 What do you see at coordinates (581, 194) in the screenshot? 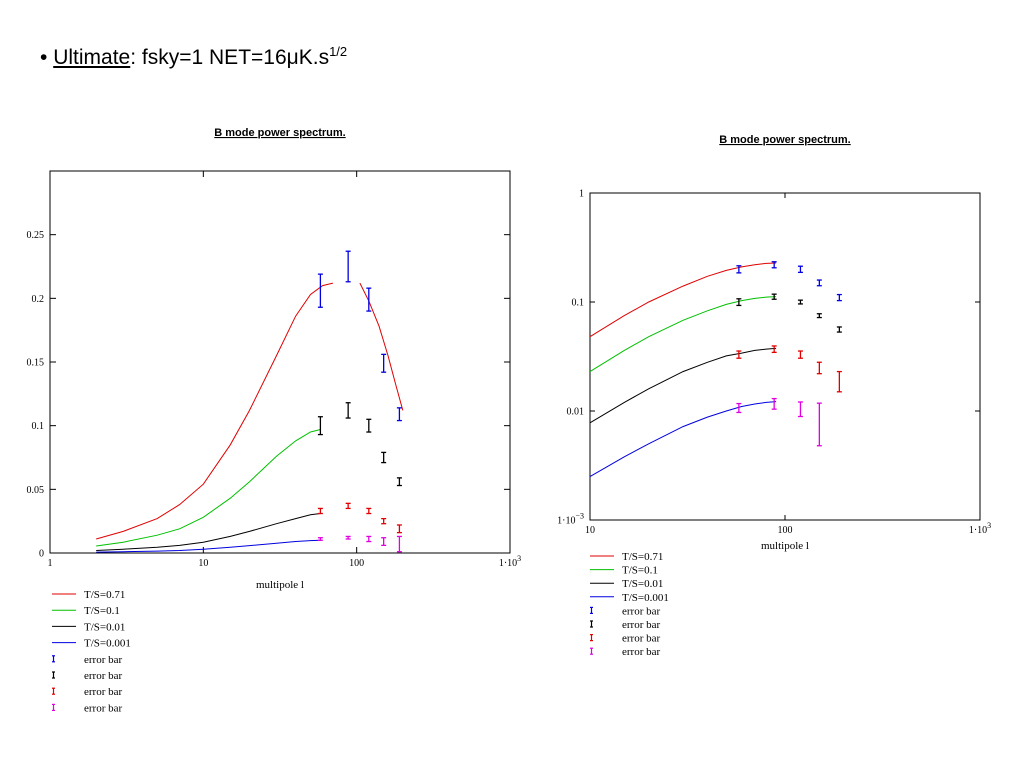
I see `chart2-y-tick-label-text: 1` at bounding box center [581, 194].